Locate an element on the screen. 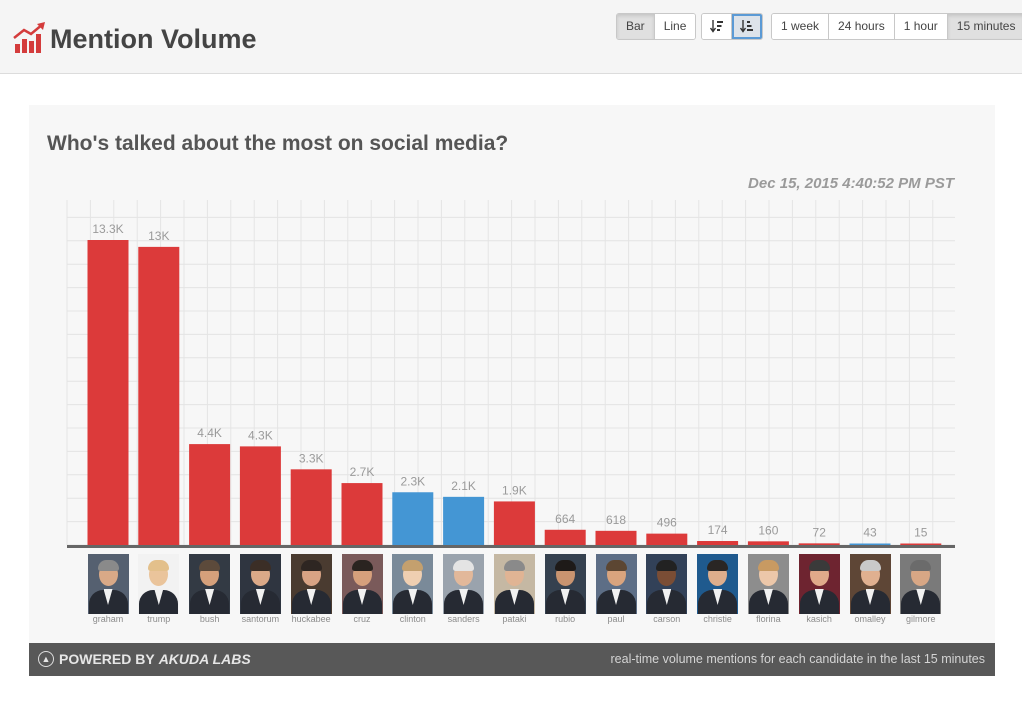 This screenshot has height=701, width=1022. timestamp: Dec 15, 2015 4:40:52 PM PST is located at coordinates (851, 183).